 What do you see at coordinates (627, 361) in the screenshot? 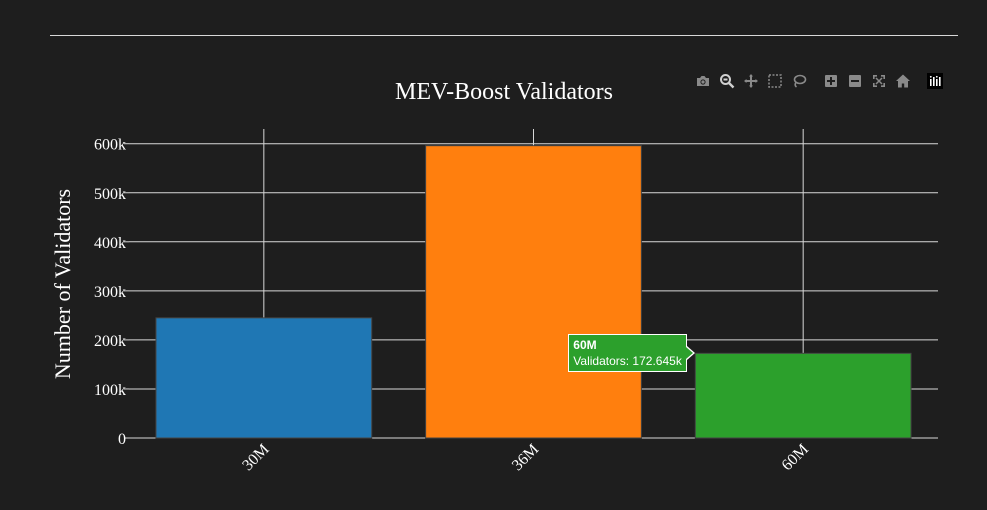
I see `tooltip-text: Validators: 172.645k` at bounding box center [627, 361].